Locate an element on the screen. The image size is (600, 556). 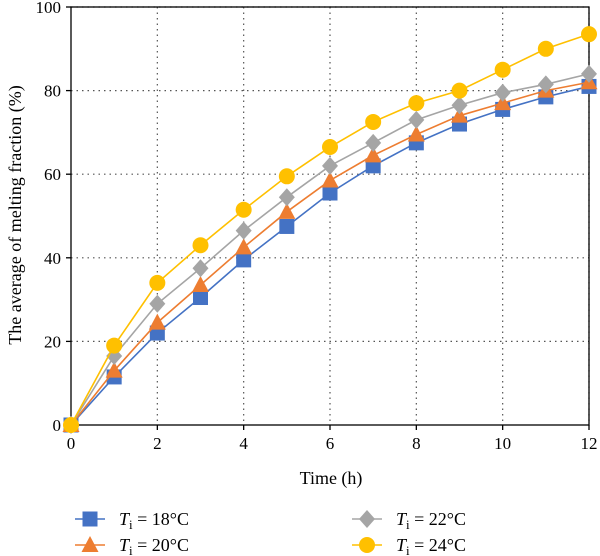
x-tick-label: 4 is located at coordinates (243, 443).